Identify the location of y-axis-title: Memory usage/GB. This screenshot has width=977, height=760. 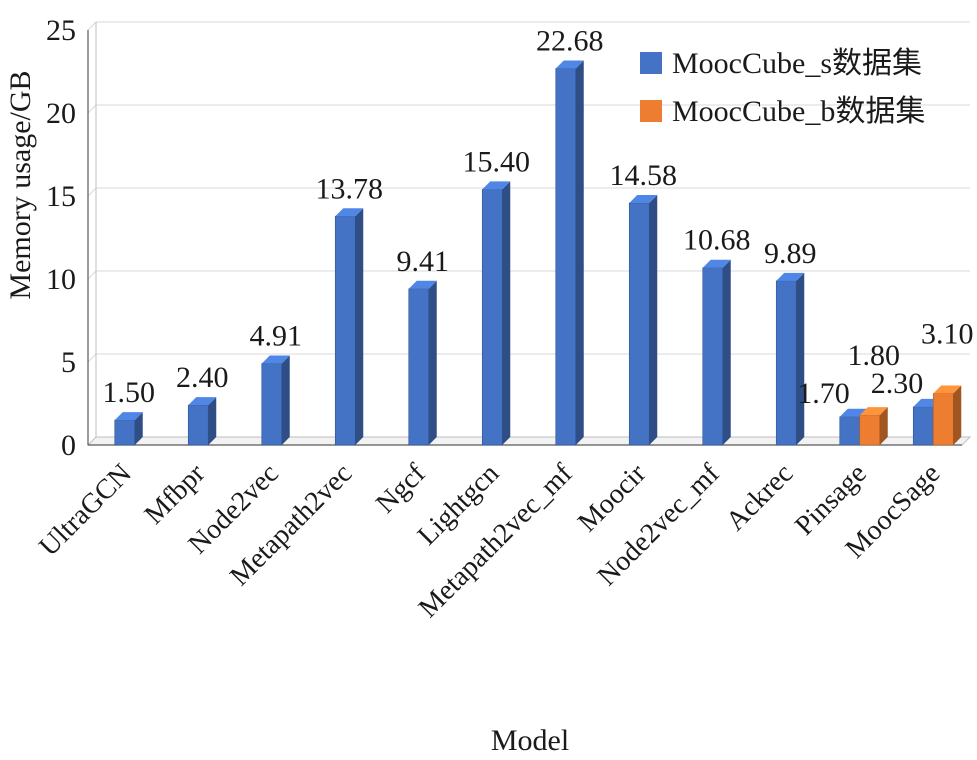
(20, 184).